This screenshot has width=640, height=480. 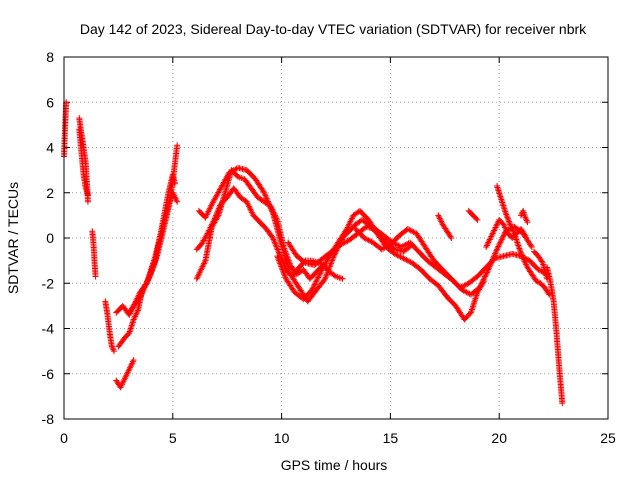 What do you see at coordinates (48, 283) in the screenshot?
I see `y-tick-label: -2` at bounding box center [48, 283].